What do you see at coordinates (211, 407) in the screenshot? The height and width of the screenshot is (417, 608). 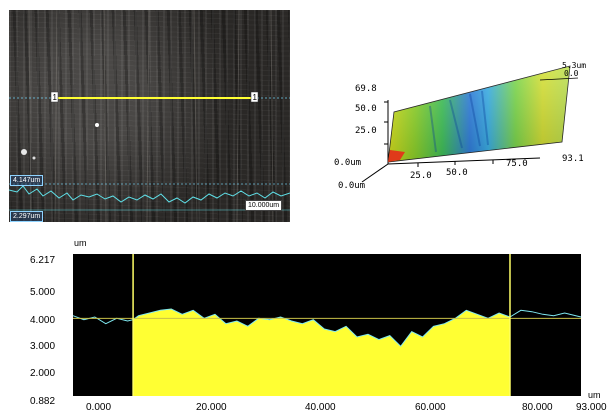 I see `x-tick-label: 20.000` at bounding box center [211, 407].